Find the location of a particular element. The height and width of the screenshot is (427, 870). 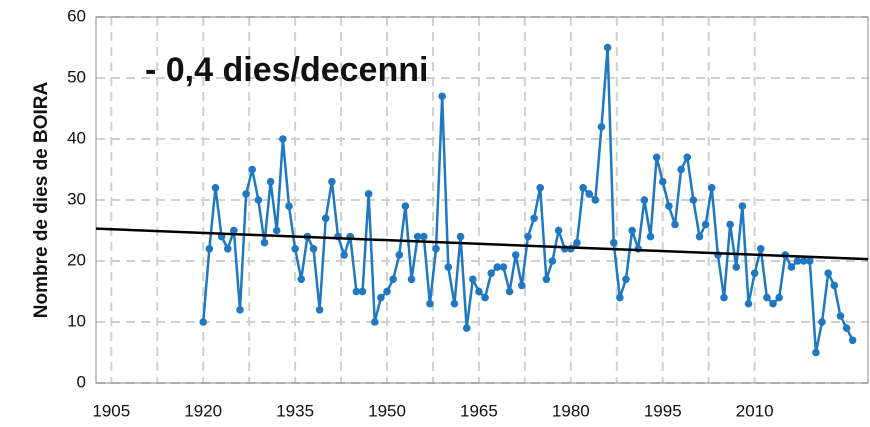

y-tick-label: 50 is located at coordinates (76, 76).